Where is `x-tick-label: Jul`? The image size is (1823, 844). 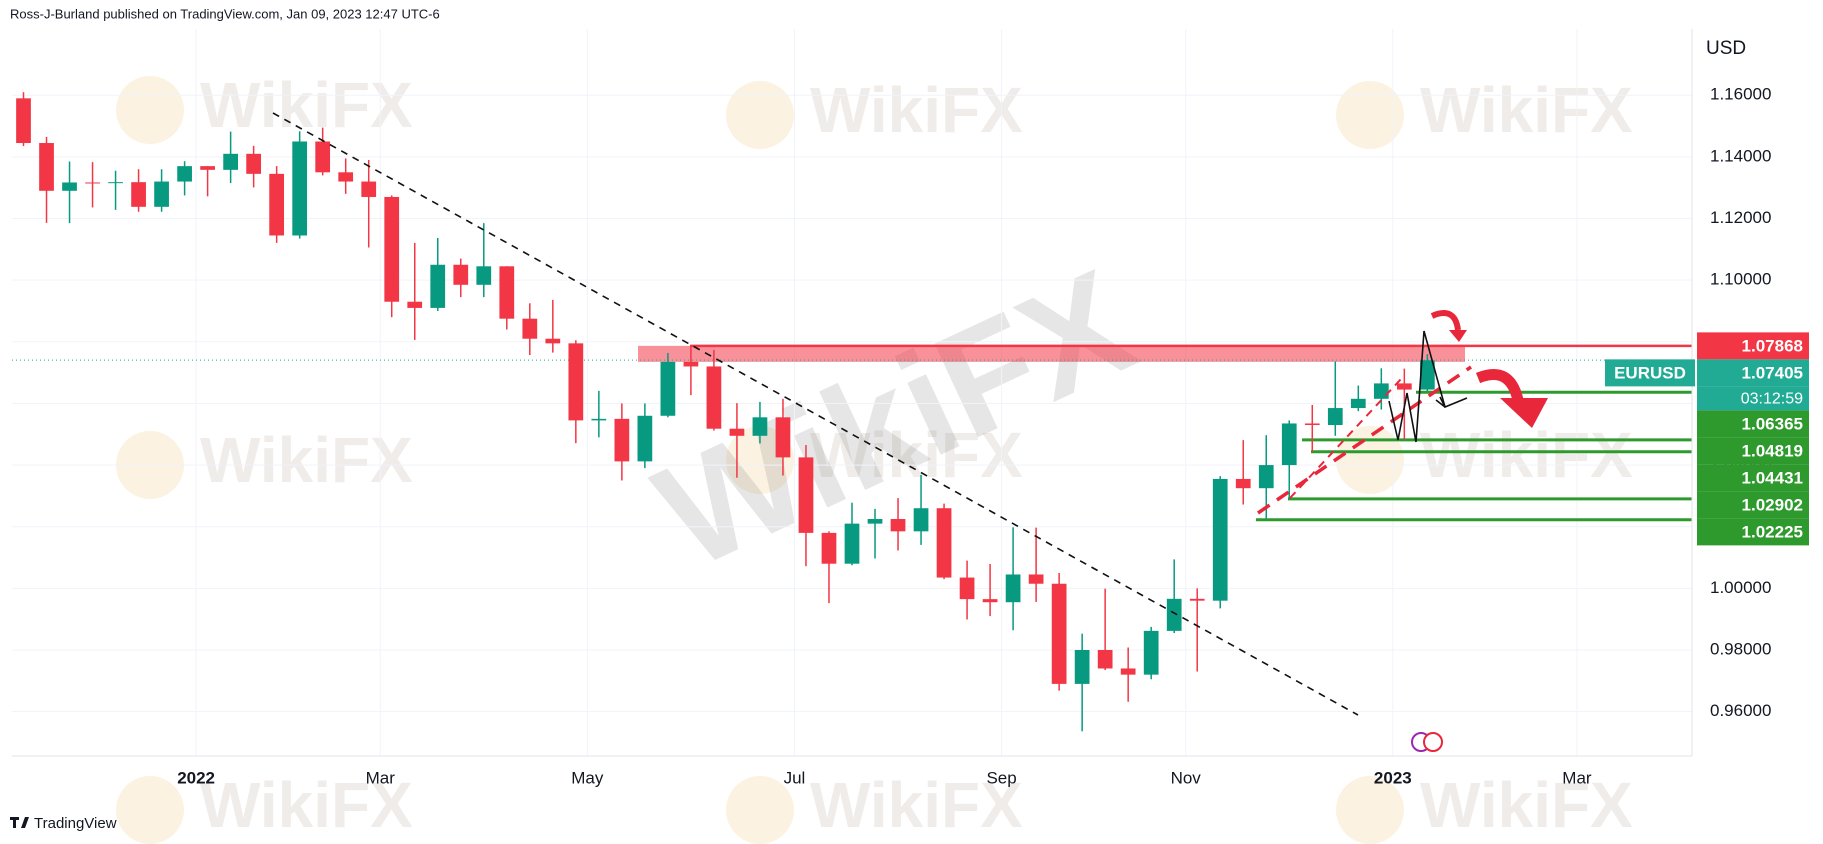
x-tick-label: Jul is located at coordinates (795, 777).